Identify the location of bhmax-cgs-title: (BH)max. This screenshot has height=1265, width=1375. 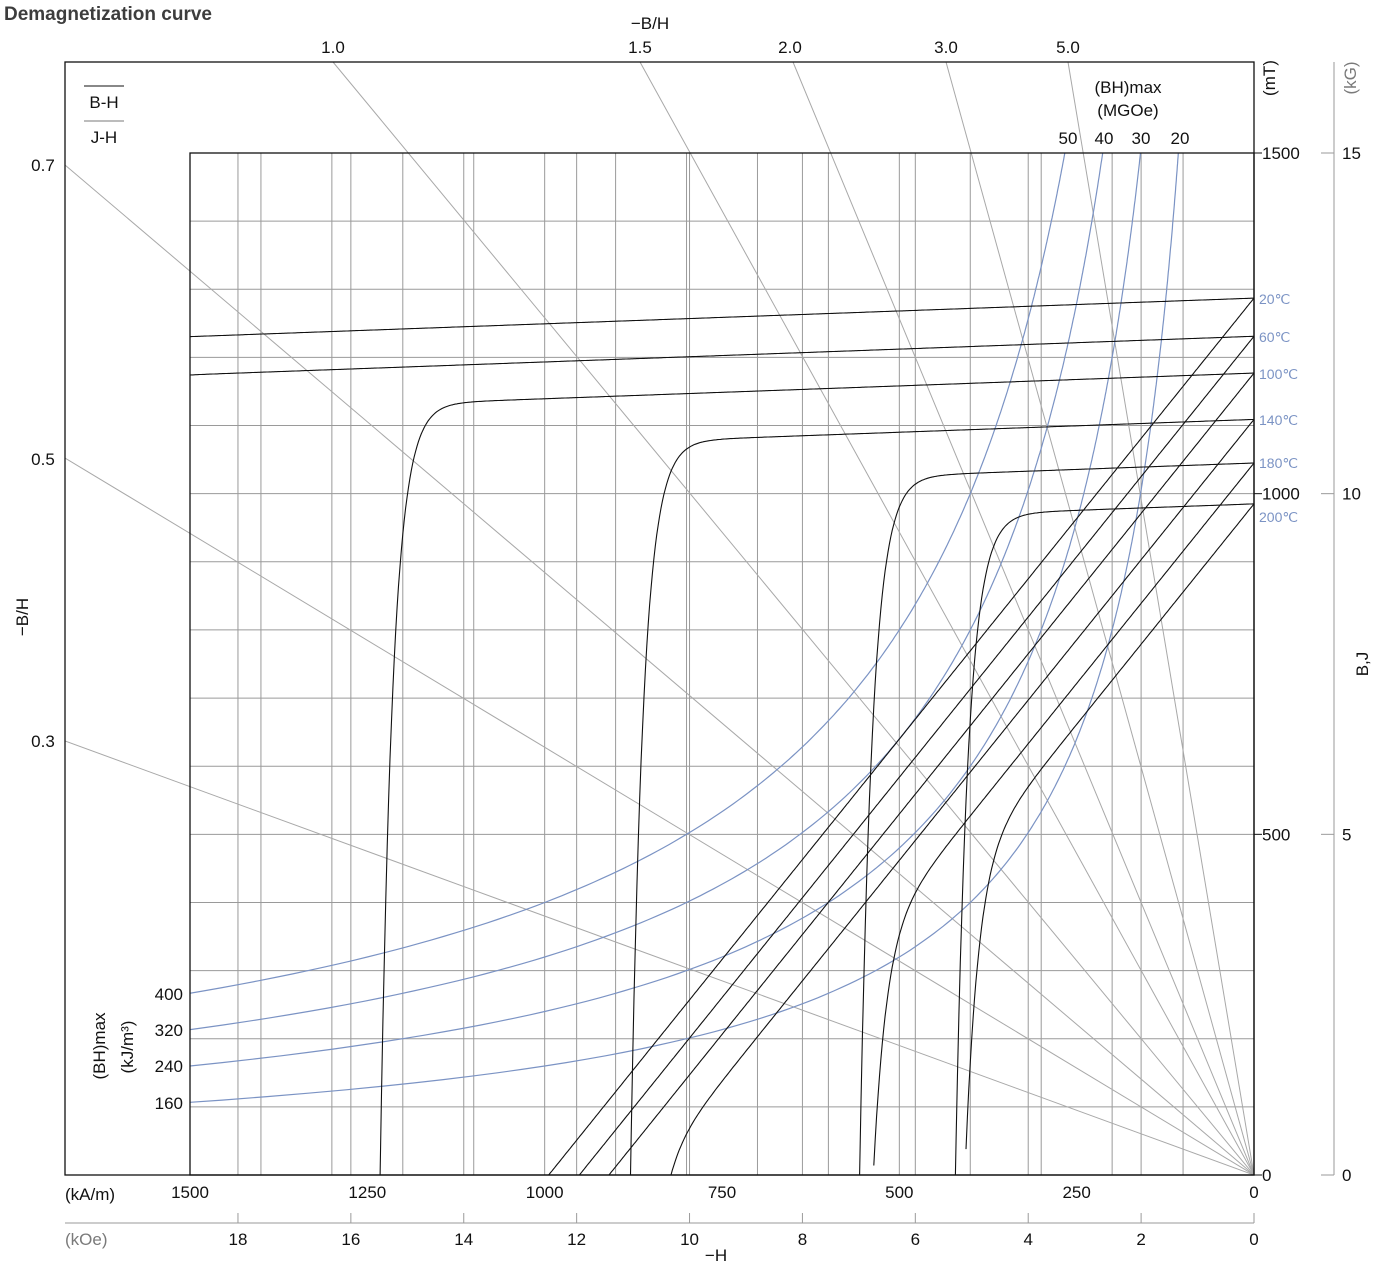
(1128, 87).